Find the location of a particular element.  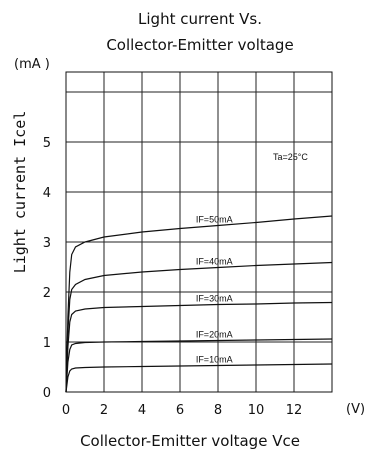

x-tick-label-8: 8 is located at coordinates (218, 410).